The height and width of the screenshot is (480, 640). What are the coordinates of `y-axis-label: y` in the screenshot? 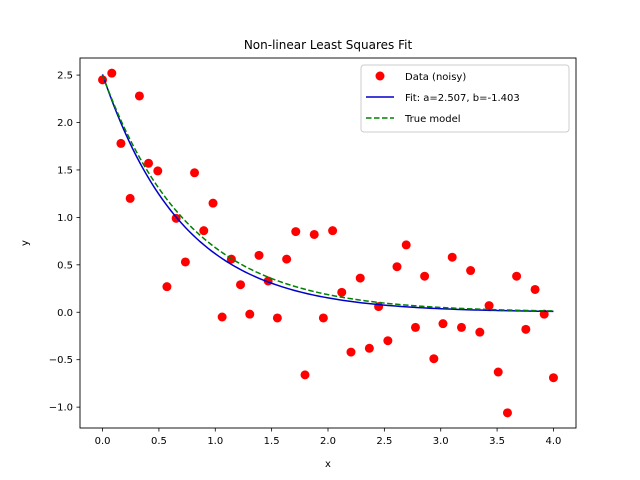 It's located at (25, 243).